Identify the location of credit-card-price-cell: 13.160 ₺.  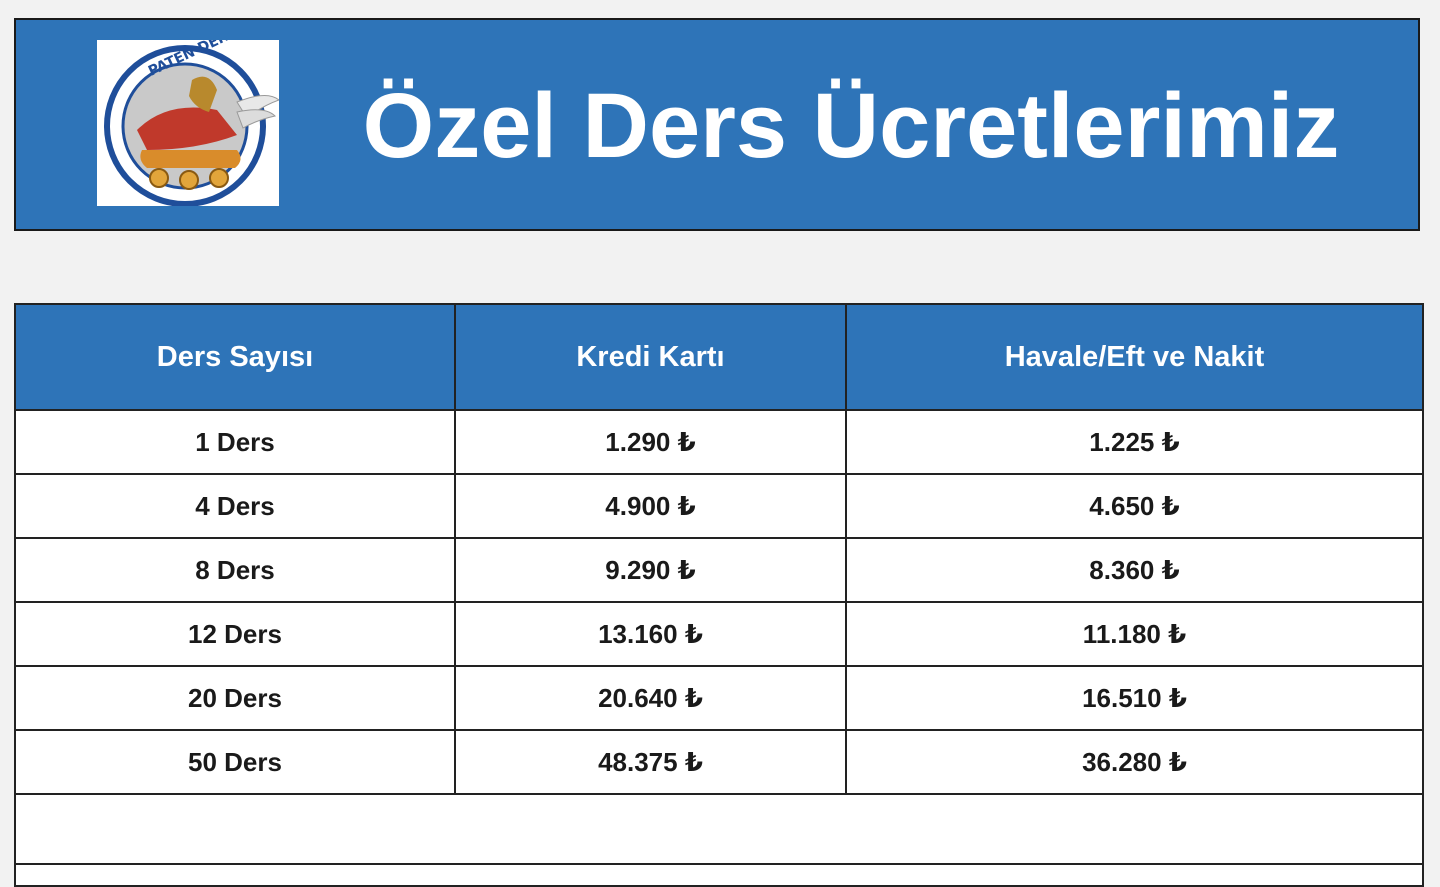
(650, 634).